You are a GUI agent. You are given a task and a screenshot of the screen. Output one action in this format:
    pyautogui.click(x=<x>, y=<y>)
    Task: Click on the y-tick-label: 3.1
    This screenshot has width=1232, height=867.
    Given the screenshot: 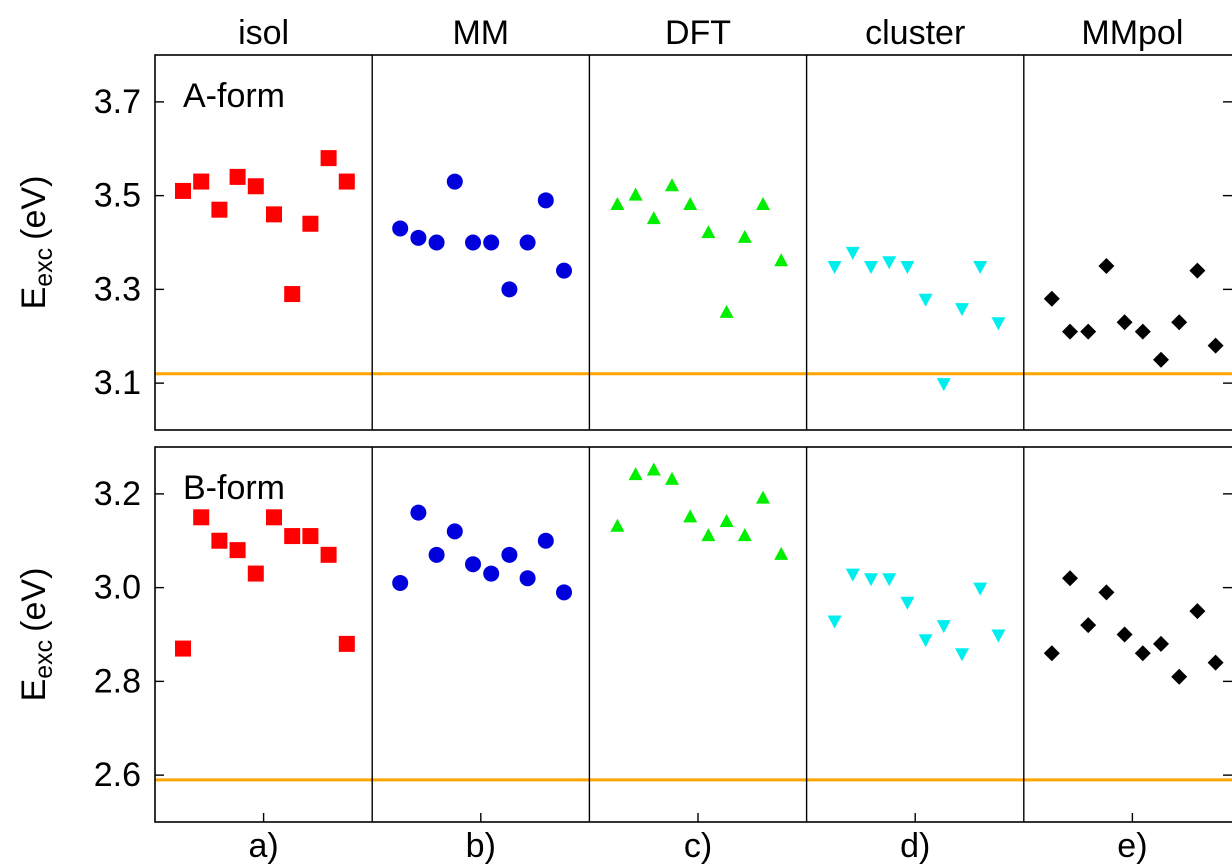 What is the action you would take?
    pyautogui.click(x=117, y=383)
    